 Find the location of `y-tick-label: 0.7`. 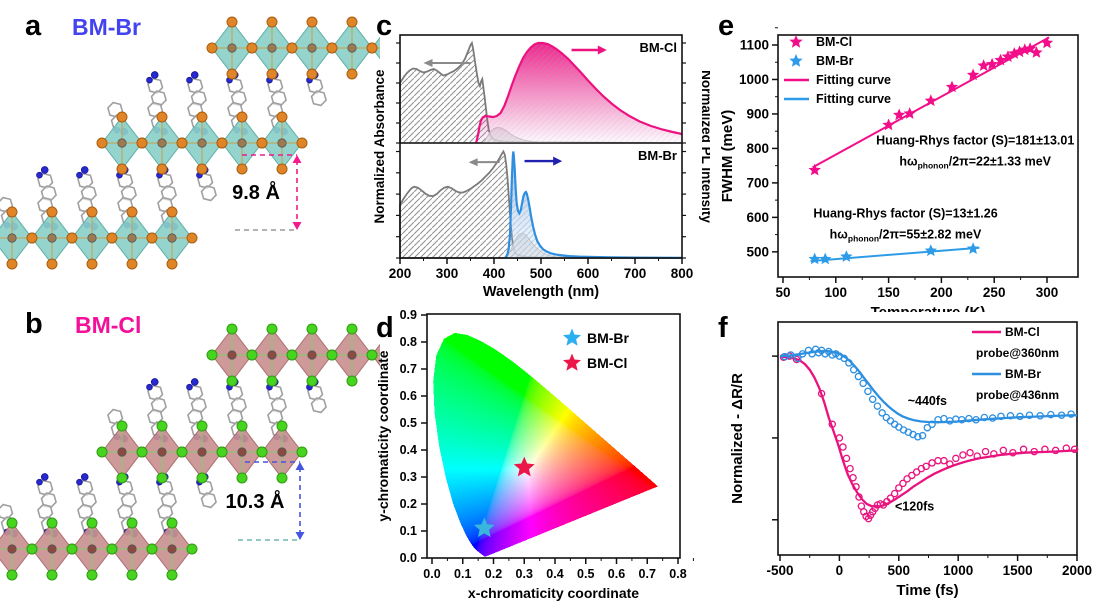

y-tick-label: 0.7 is located at coordinates (408, 369).